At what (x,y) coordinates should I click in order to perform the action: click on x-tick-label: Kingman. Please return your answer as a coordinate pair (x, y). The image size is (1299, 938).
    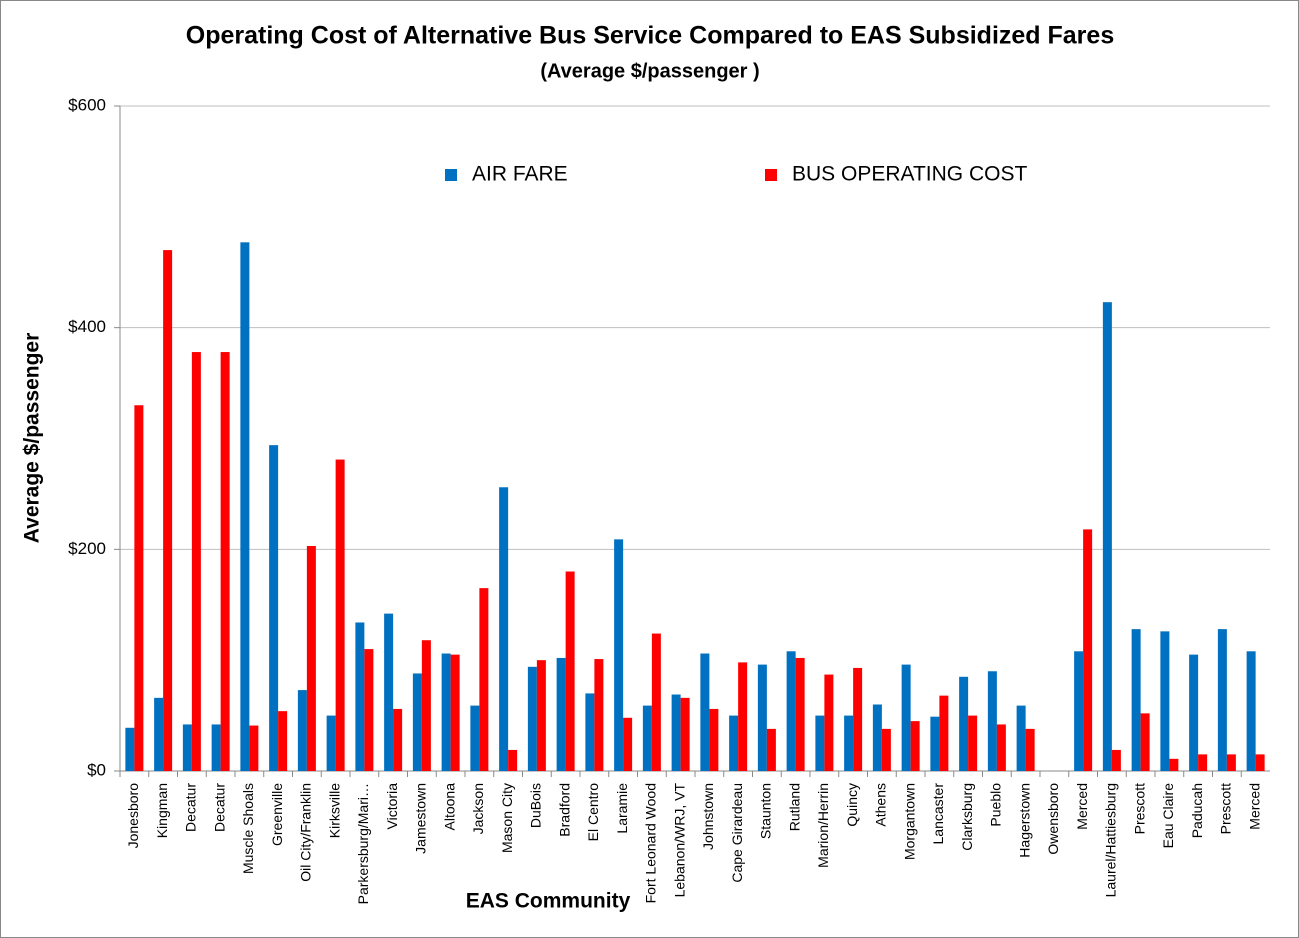
    Looking at the image, I should click on (162, 810).